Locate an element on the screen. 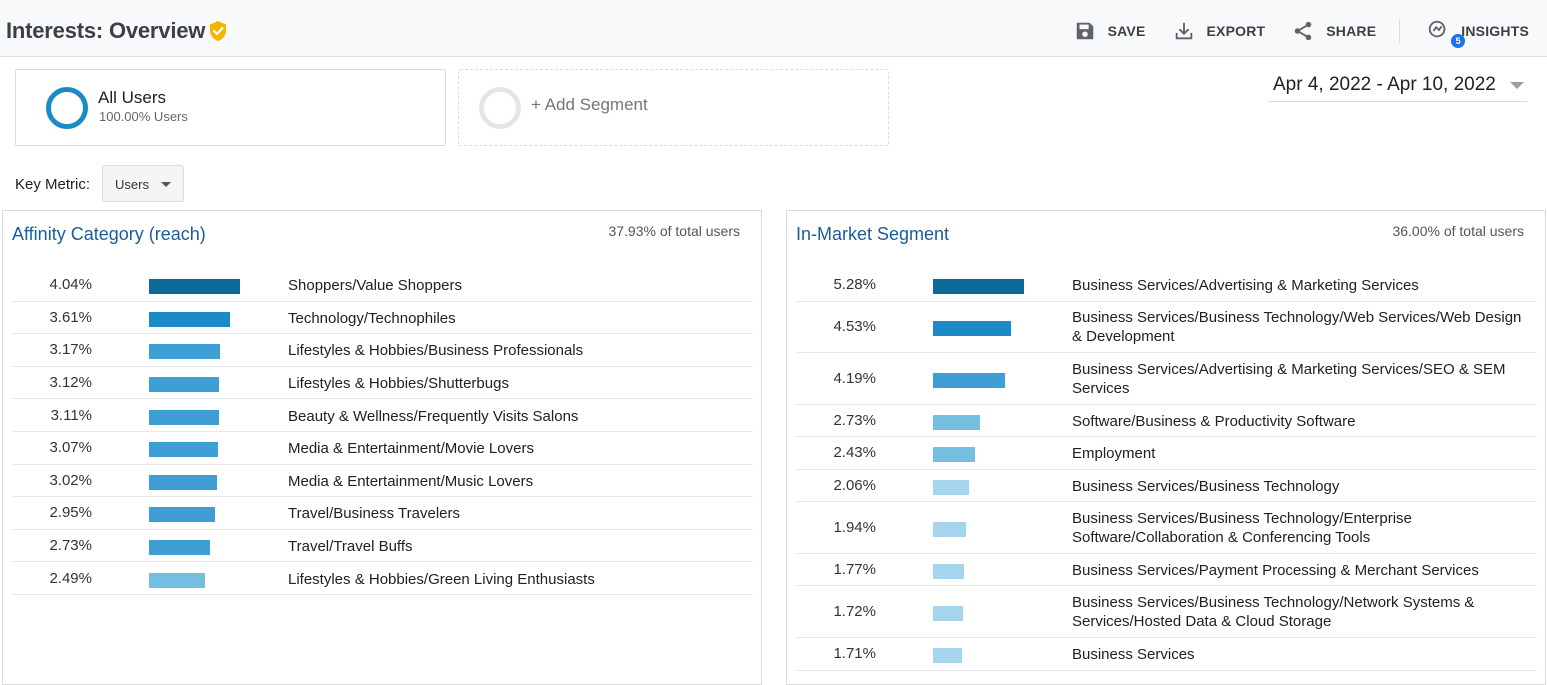 The width and height of the screenshot is (1547, 685). row-percentage: 4.04% is located at coordinates (70, 285).